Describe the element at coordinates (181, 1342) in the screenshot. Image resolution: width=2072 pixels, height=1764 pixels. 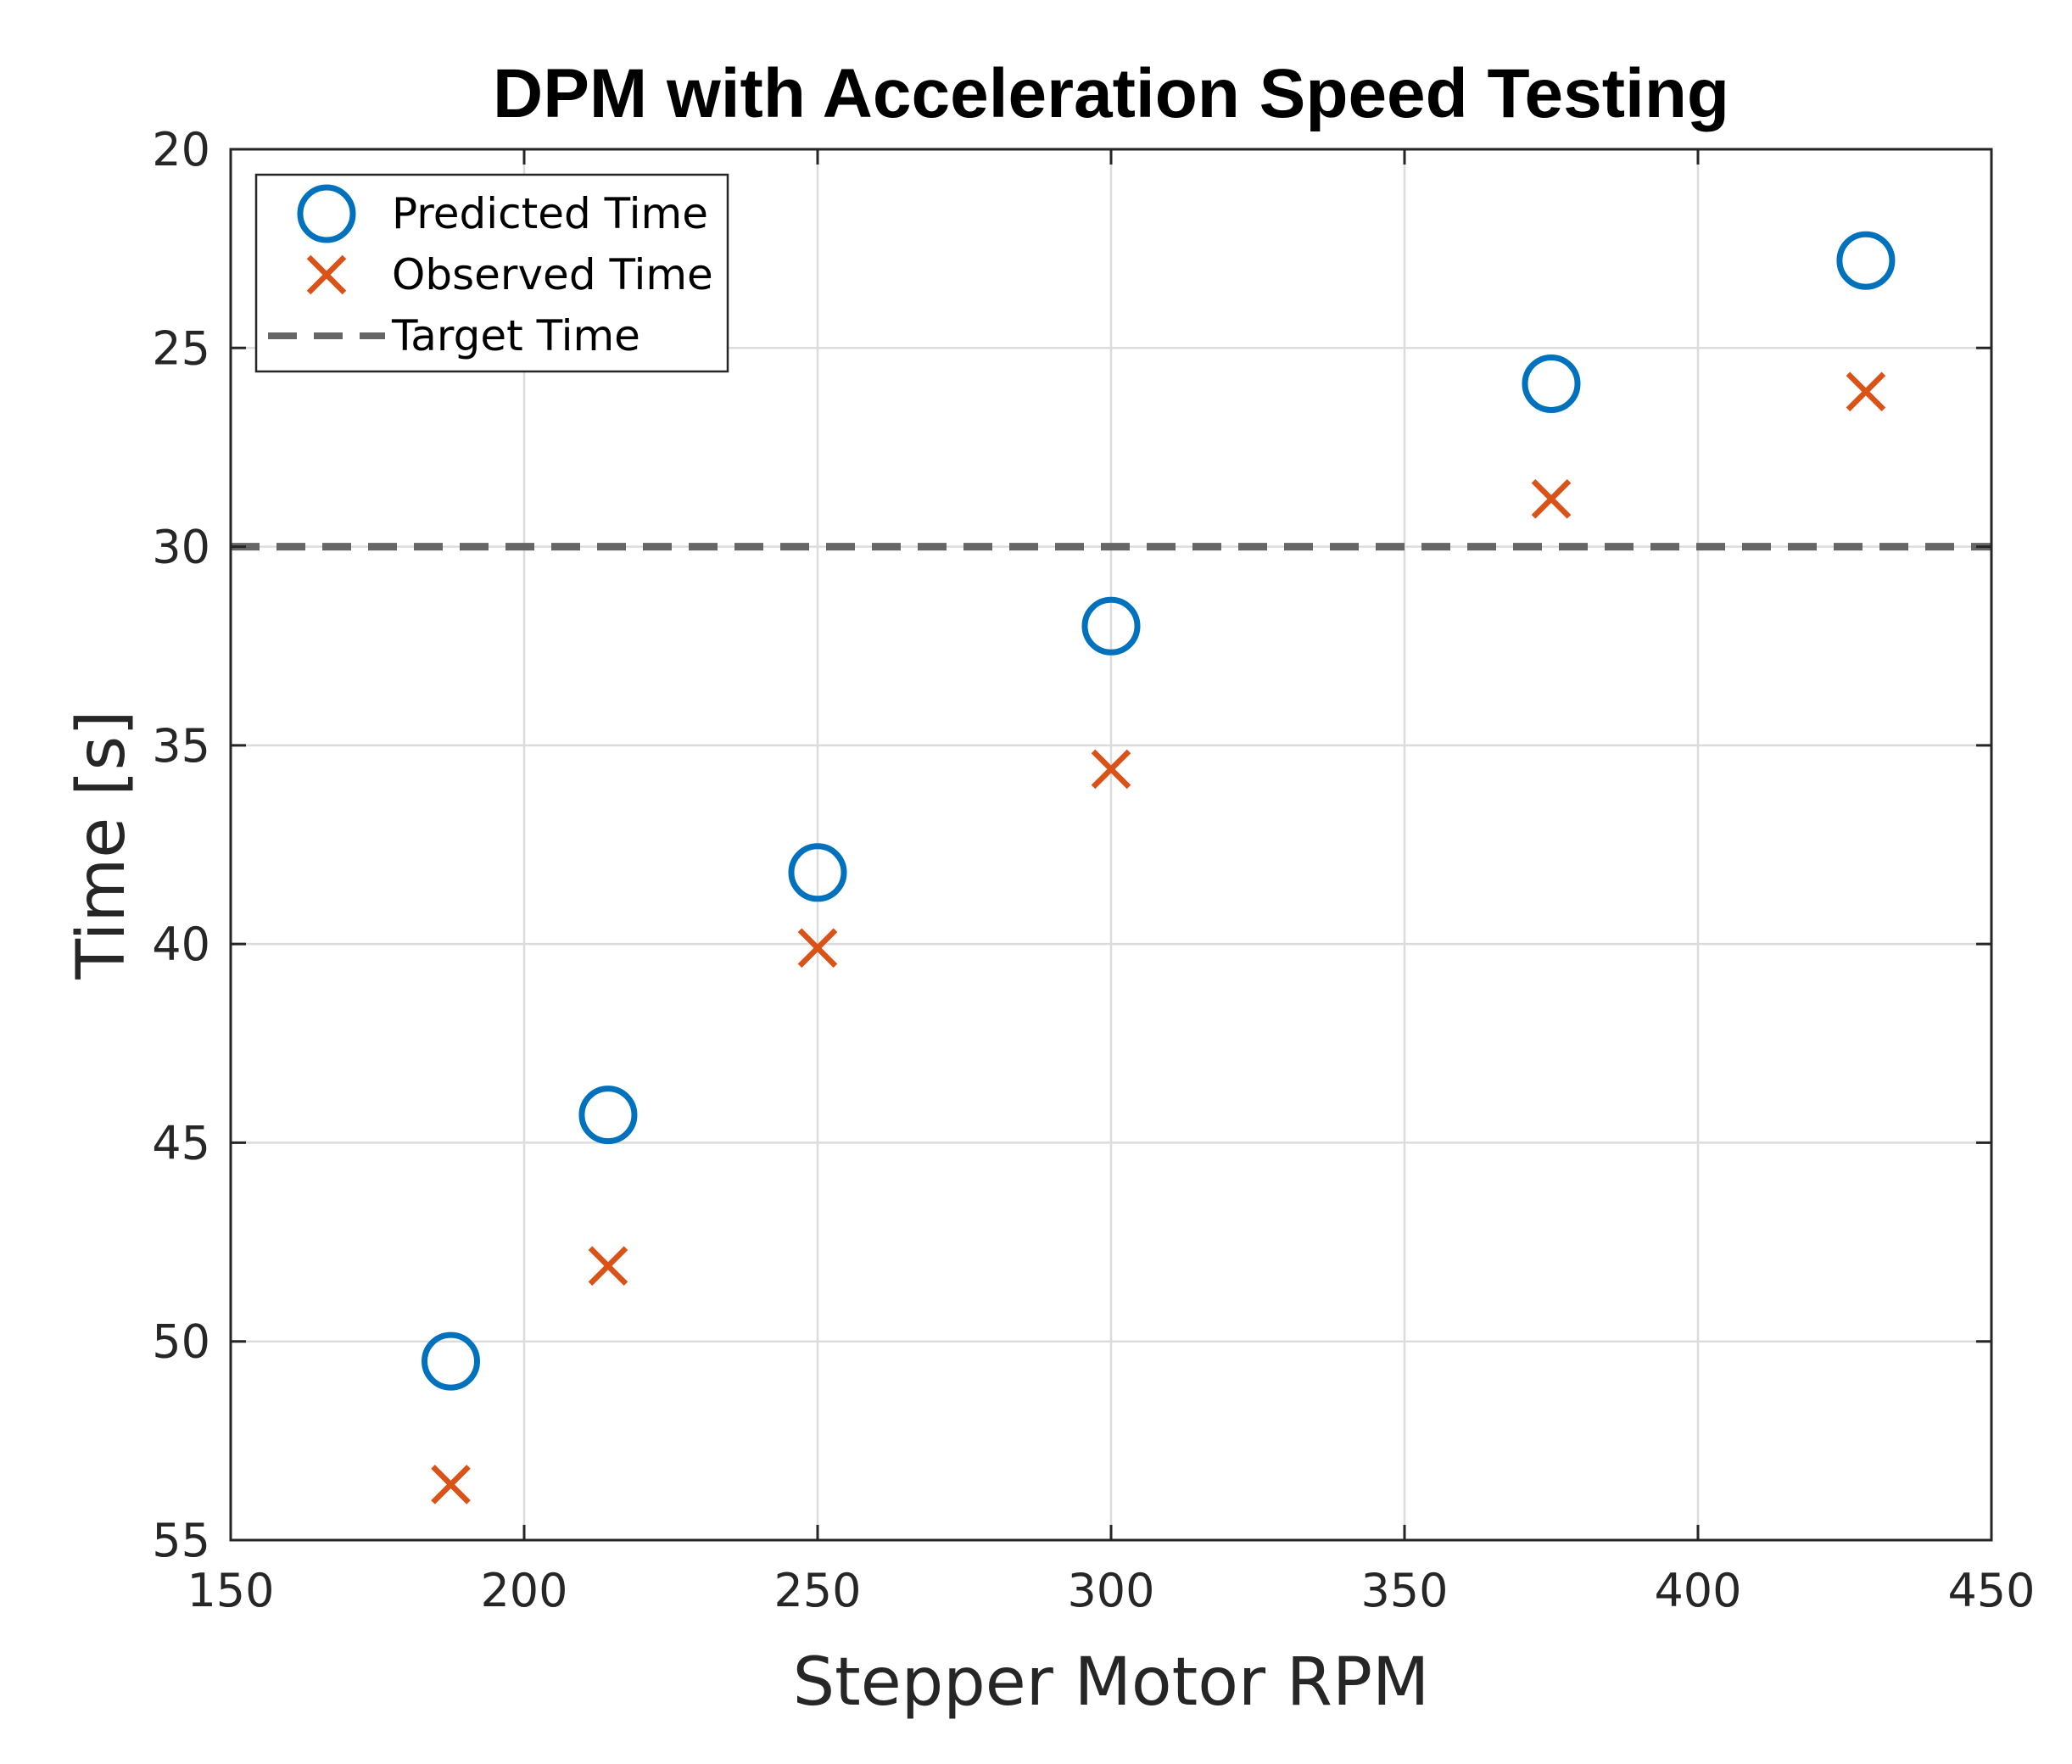
I see `y-tick-label: 50` at that location.